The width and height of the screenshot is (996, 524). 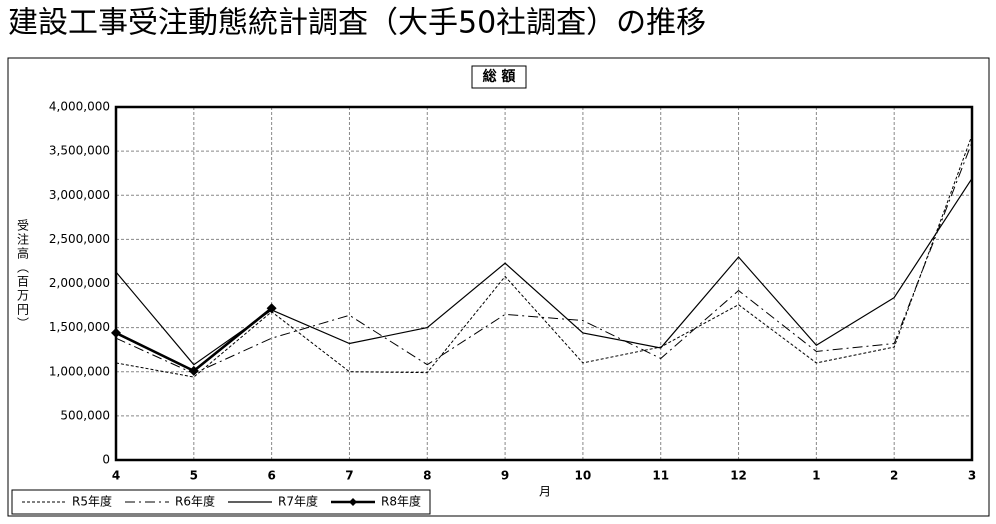 I want to click on x-tick-label: 5, so click(x=194, y=476).